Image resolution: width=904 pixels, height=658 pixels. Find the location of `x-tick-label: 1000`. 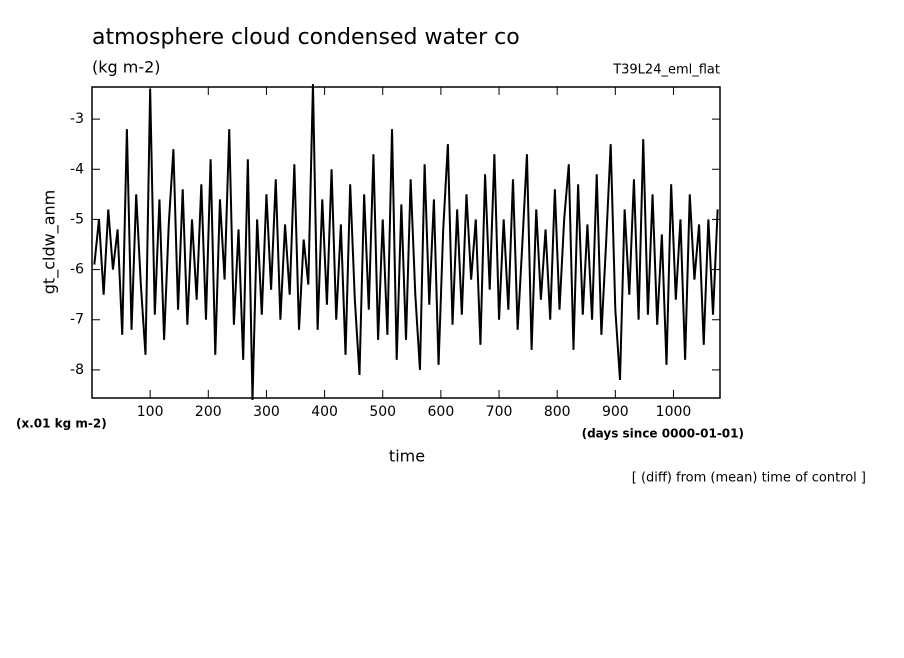

x-tick-label: 1000 is located at coordinates (674, 412).